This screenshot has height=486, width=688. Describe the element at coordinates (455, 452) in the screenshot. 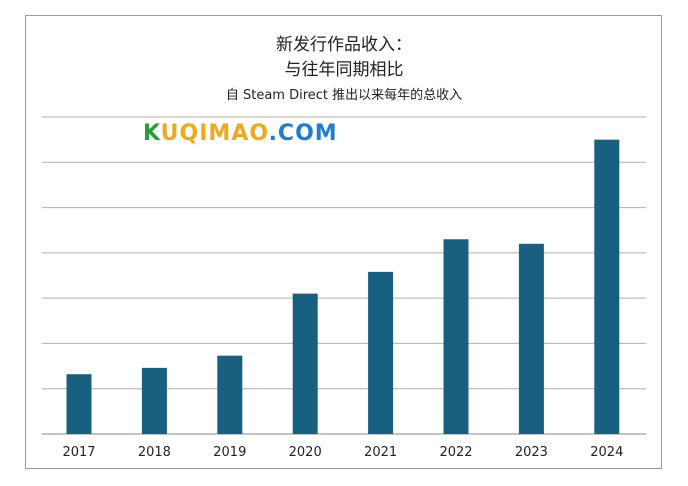

I see `x-tick-label: 2022` at that location.